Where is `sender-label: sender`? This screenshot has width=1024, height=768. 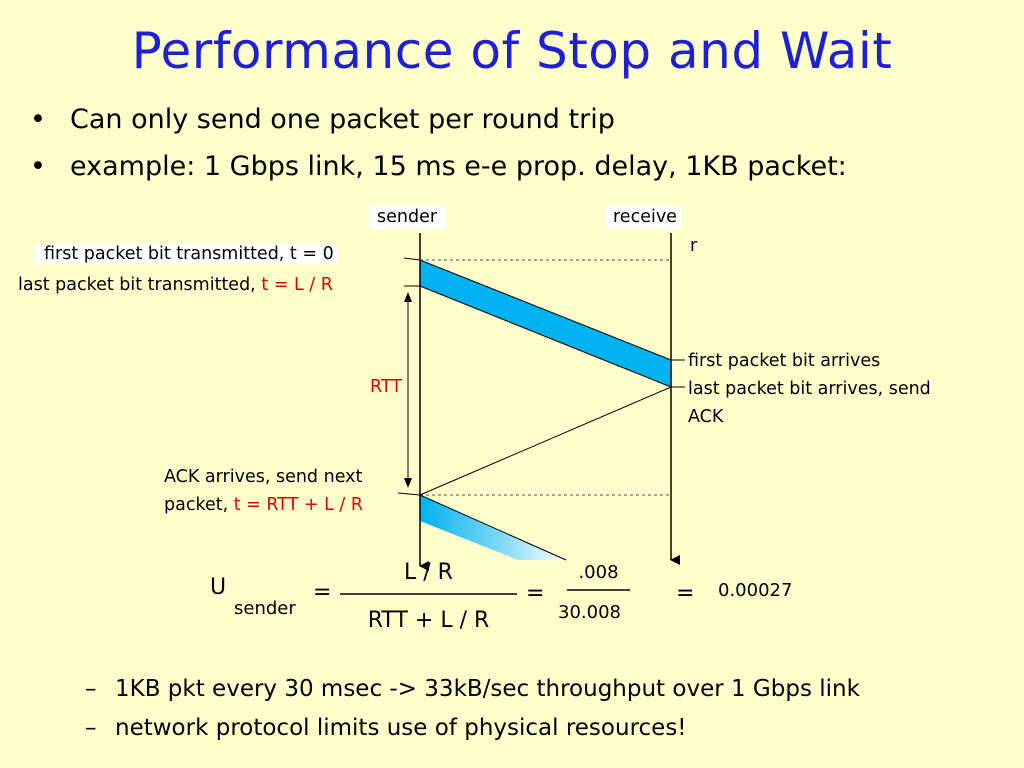
sender-label: sender is located at coordinates (407, 217).